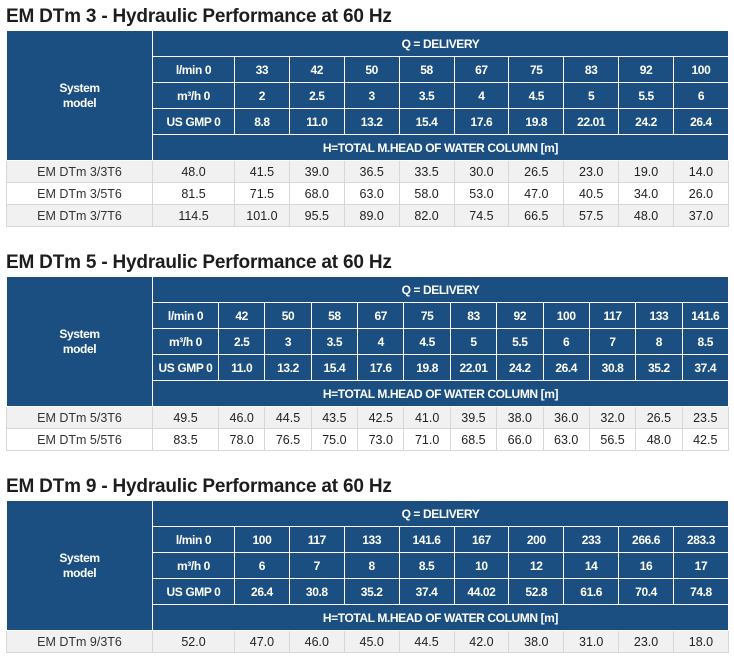  I want to click on head-value: 18.0, so click(701, 641).